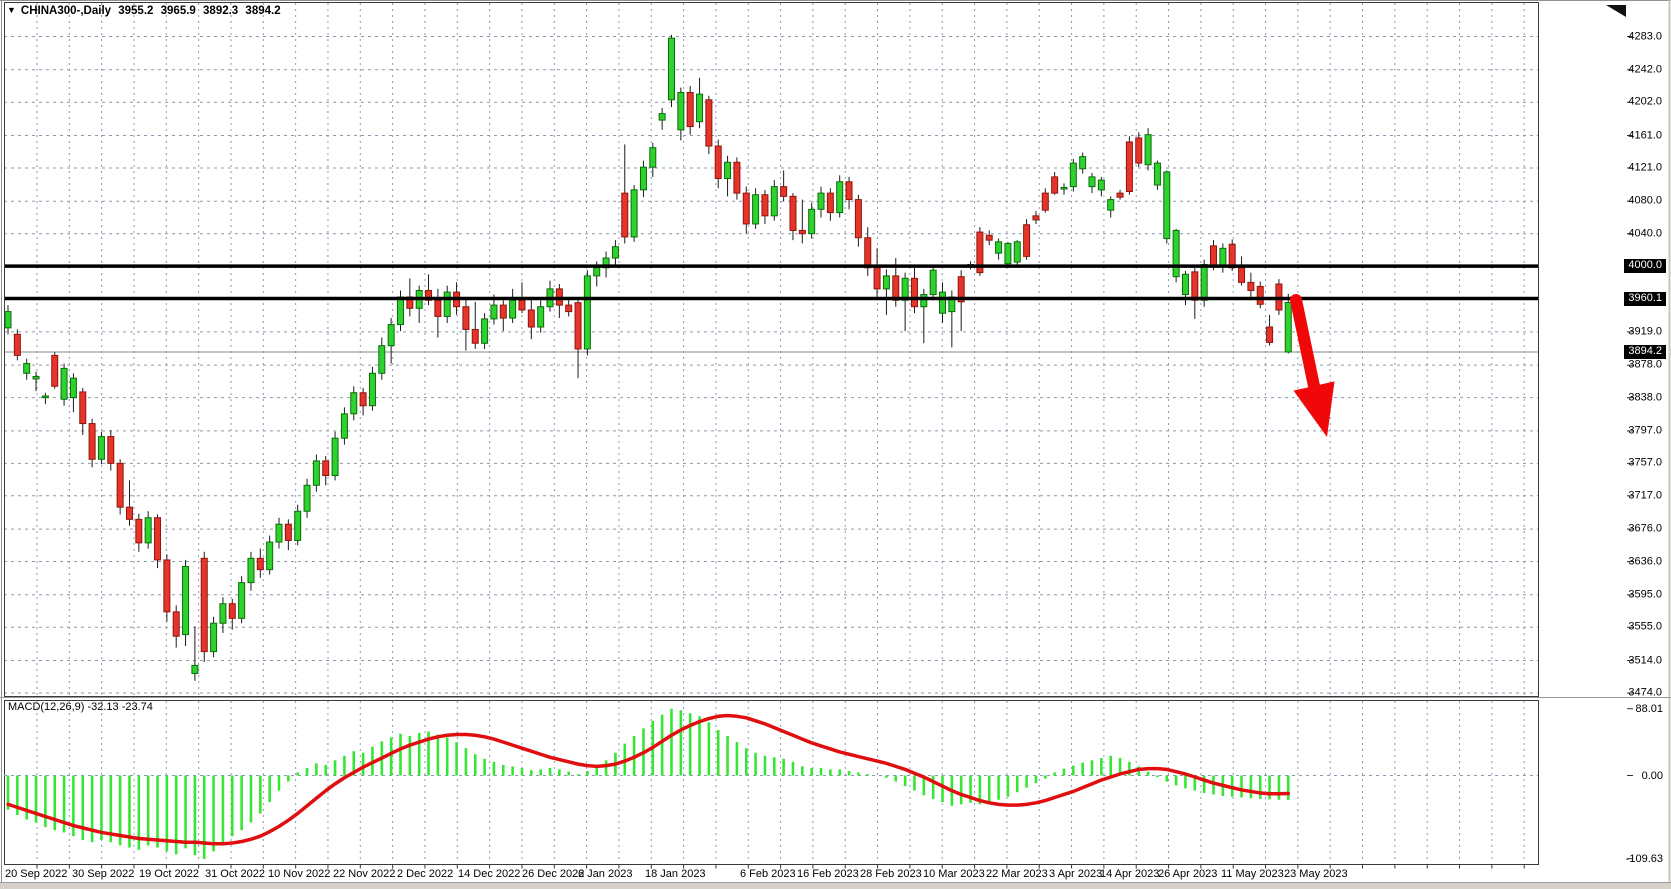  Describe the element at coordinates (1616, 11) in the screenshot. I see `chart-shift-marker-icon` at that location.